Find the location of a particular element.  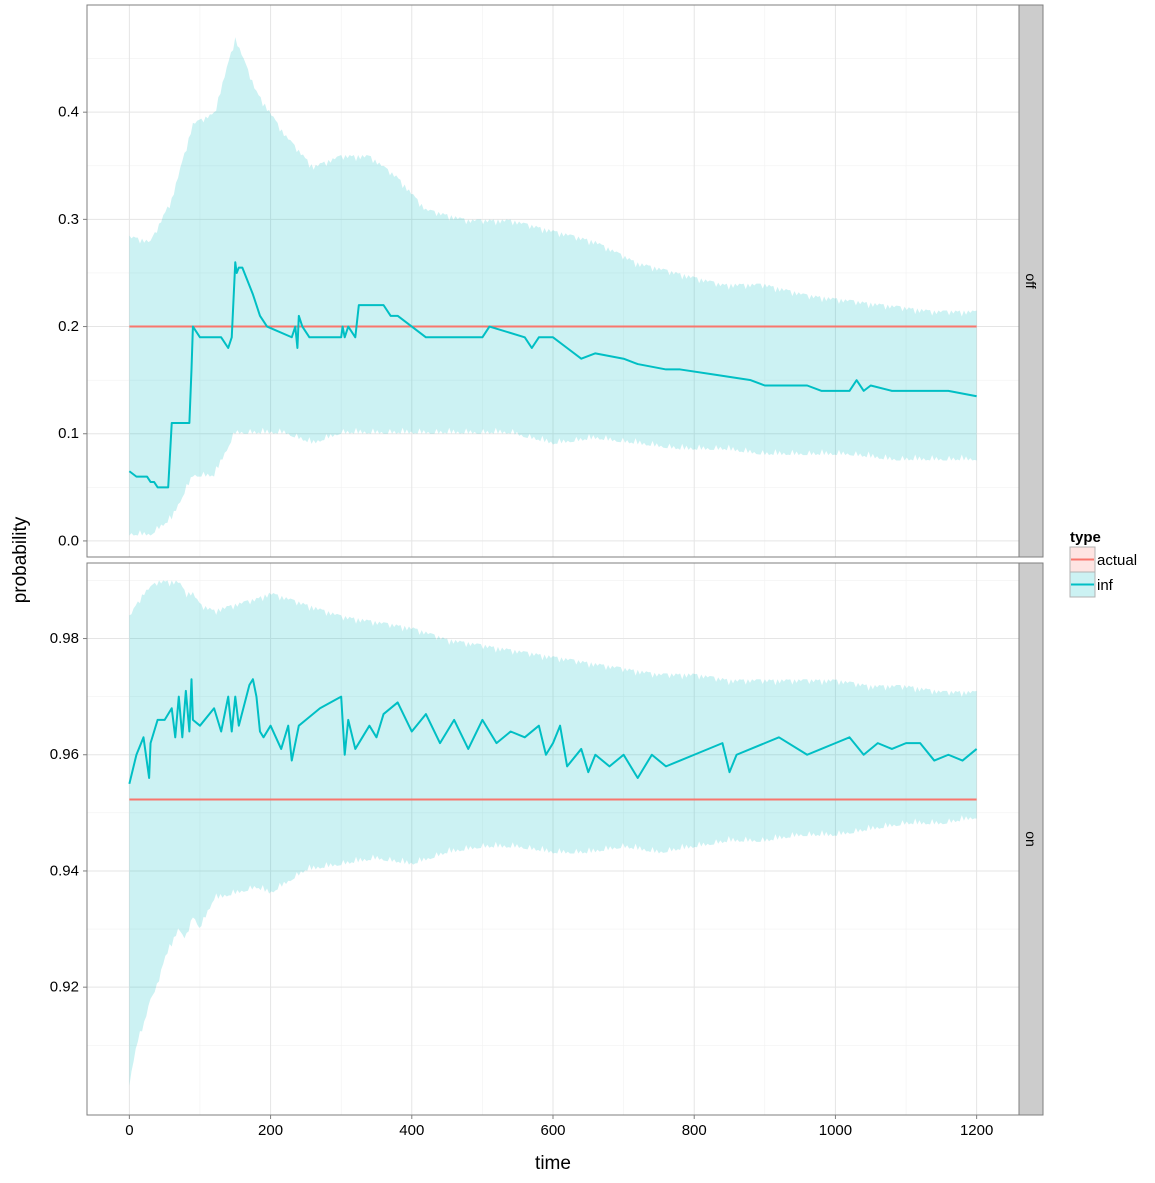

strip-off-label: off is located at coordinates (1031, 280).